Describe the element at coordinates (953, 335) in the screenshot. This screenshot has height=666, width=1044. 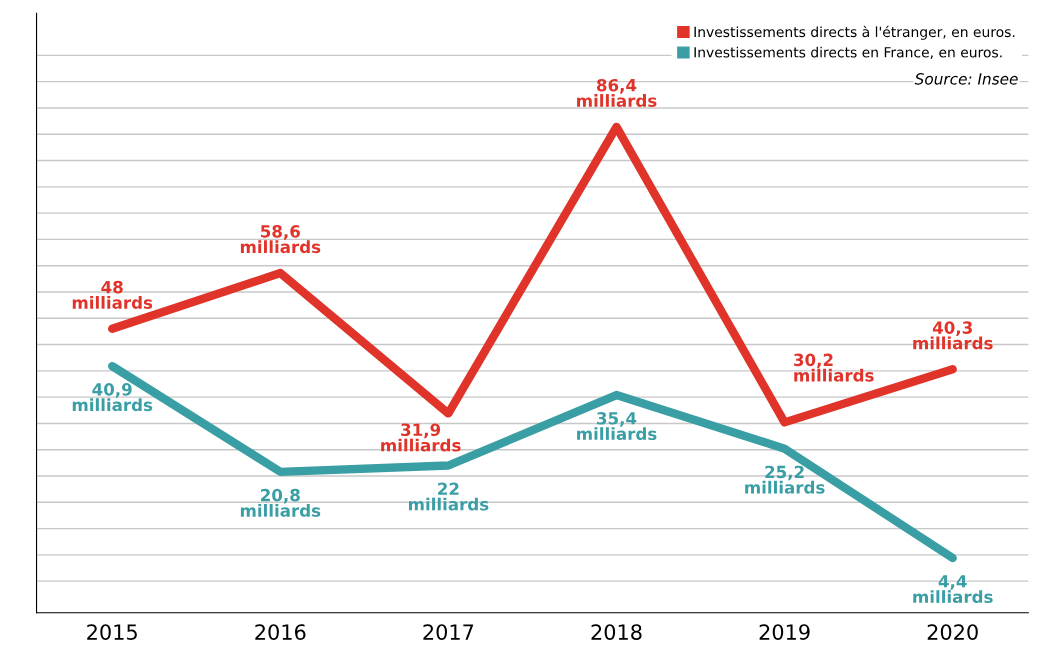
I see `data-label: 40,3 milliards` at that location.